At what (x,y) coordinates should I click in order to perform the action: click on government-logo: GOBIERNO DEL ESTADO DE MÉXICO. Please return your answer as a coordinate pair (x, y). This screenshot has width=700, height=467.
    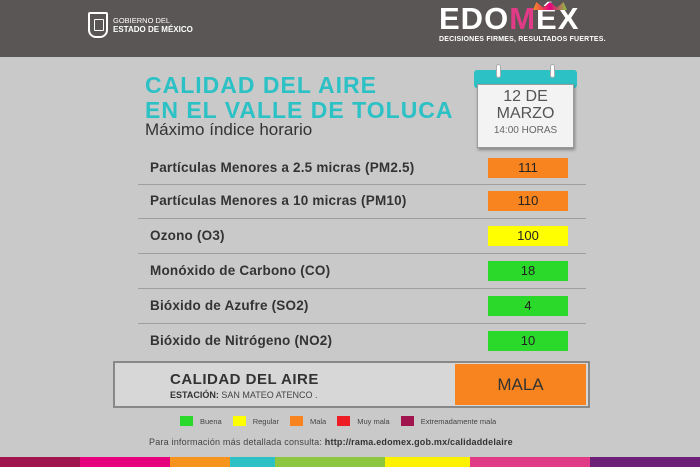
    Looking at the image, I should click on (140, 25).